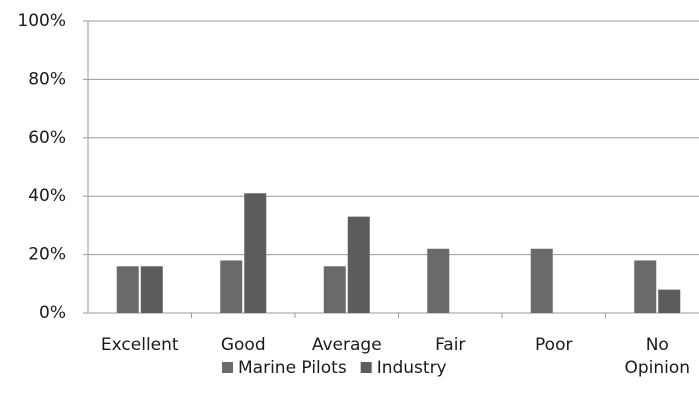  Describe the element at coordinates (243, 345) in the screenshot. I see `x-tick-label: Good` at that location.